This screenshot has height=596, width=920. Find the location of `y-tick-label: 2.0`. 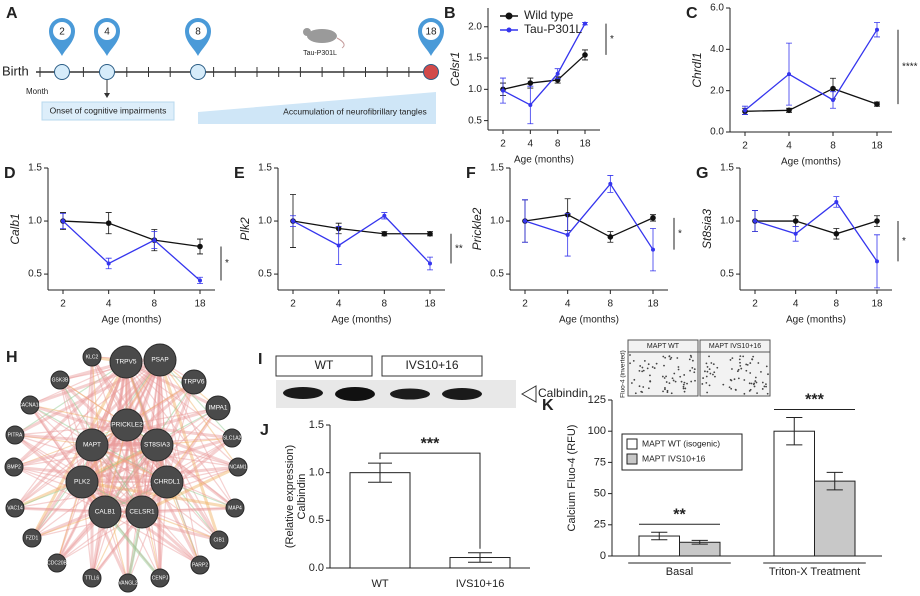

y-tick-label: 2.0 is located at coordinates (717, 90).